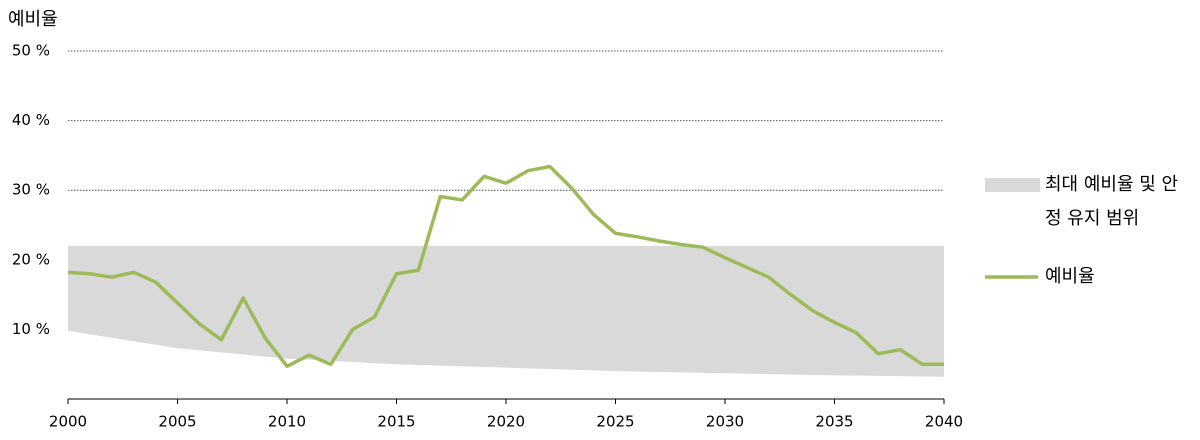 The width and height of the screenshot is (1200, 440). What do you see at coordinates (615, 422) in the screenshot?
I see `x-tick-label: 2025` at bounding box center [615, 422].